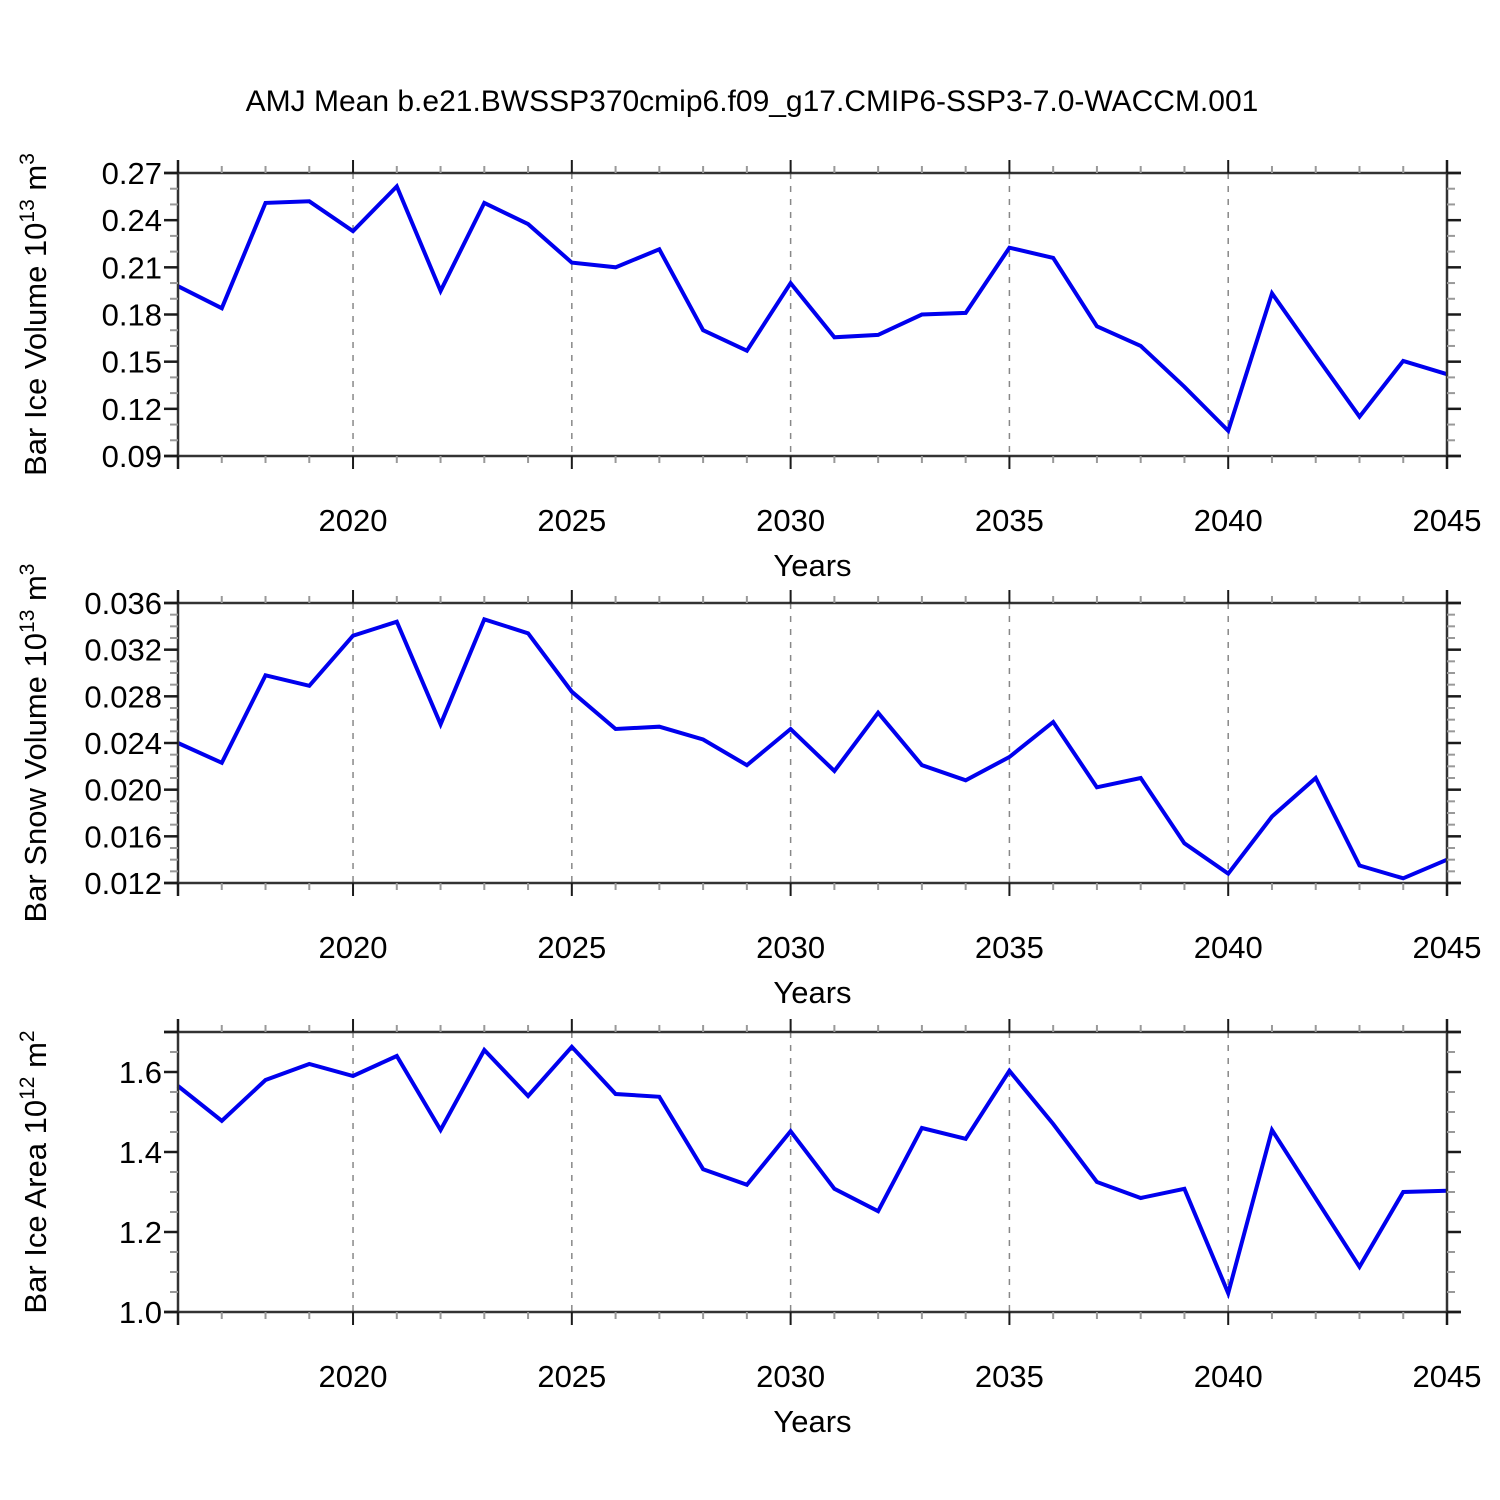 This screenshot has width=1500, height=1500. I want to click on bar-snow-volume-ytick-label: 0.028, so click(123, 696).